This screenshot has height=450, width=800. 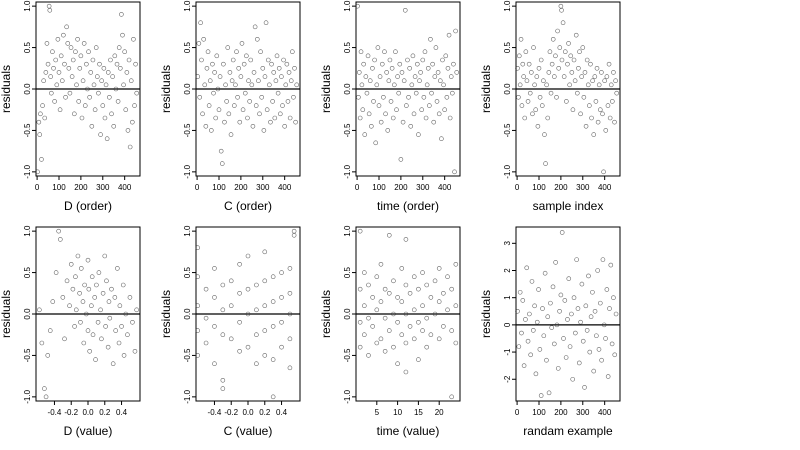 What do you see at coordinates (517, 187) in the screenshot?
I see `x-tick-label: 0` at bounding box center [517, 187].